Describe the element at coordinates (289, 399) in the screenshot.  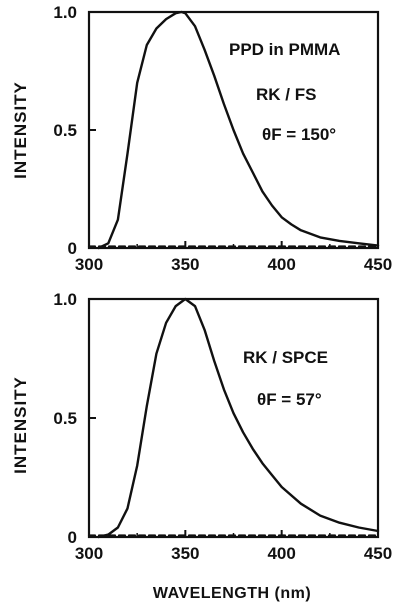
I see `annotation-angle: θF = 57°` at that location.